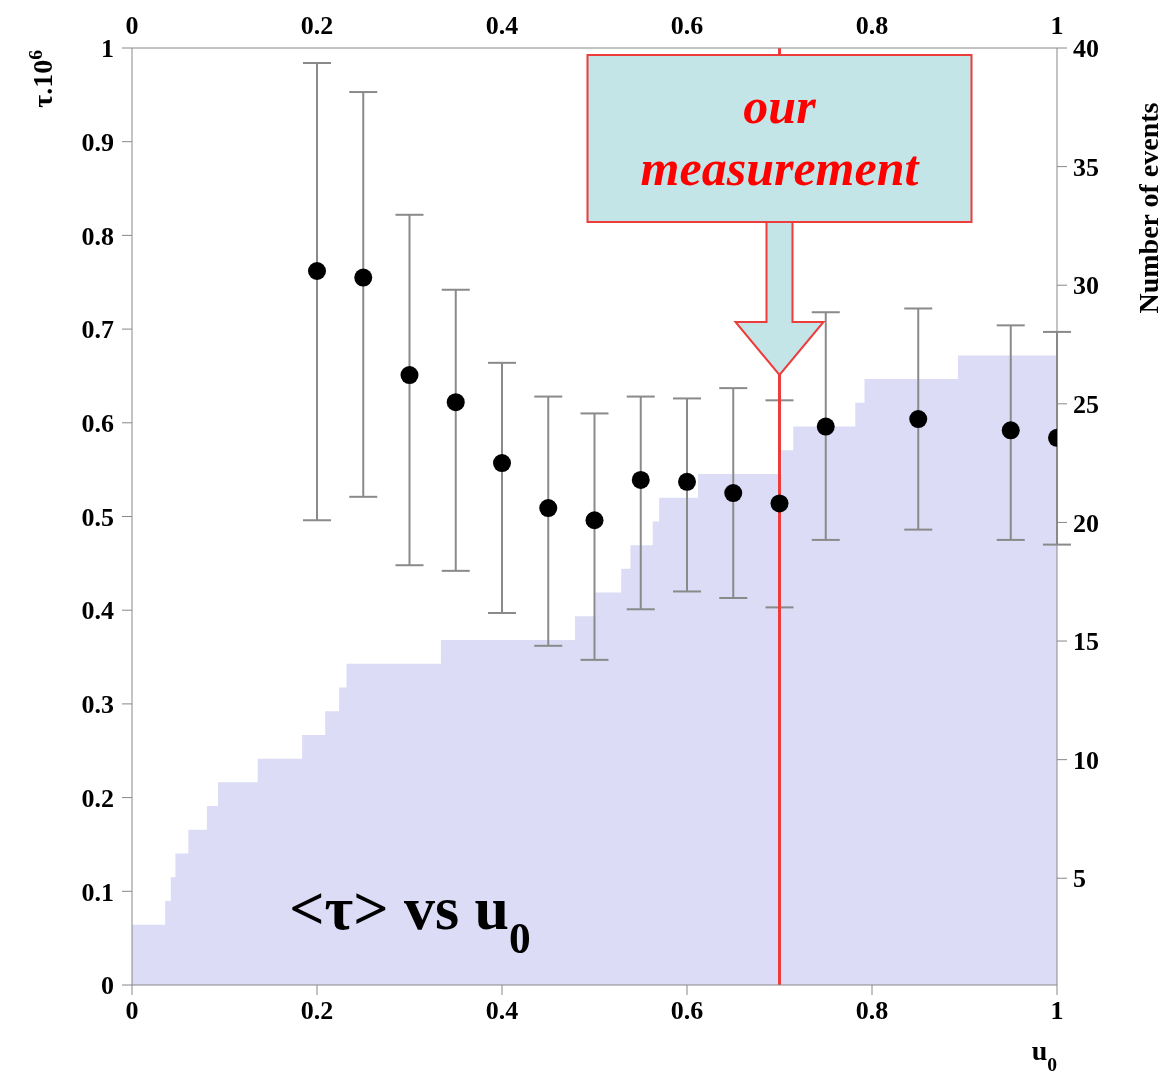 This screenshot has width=1176, height=1080. What do you see at coordinates (1086, 286) in the screenshot?
I see `y2-tick-label: 30` at bounding box center [1086, 286].